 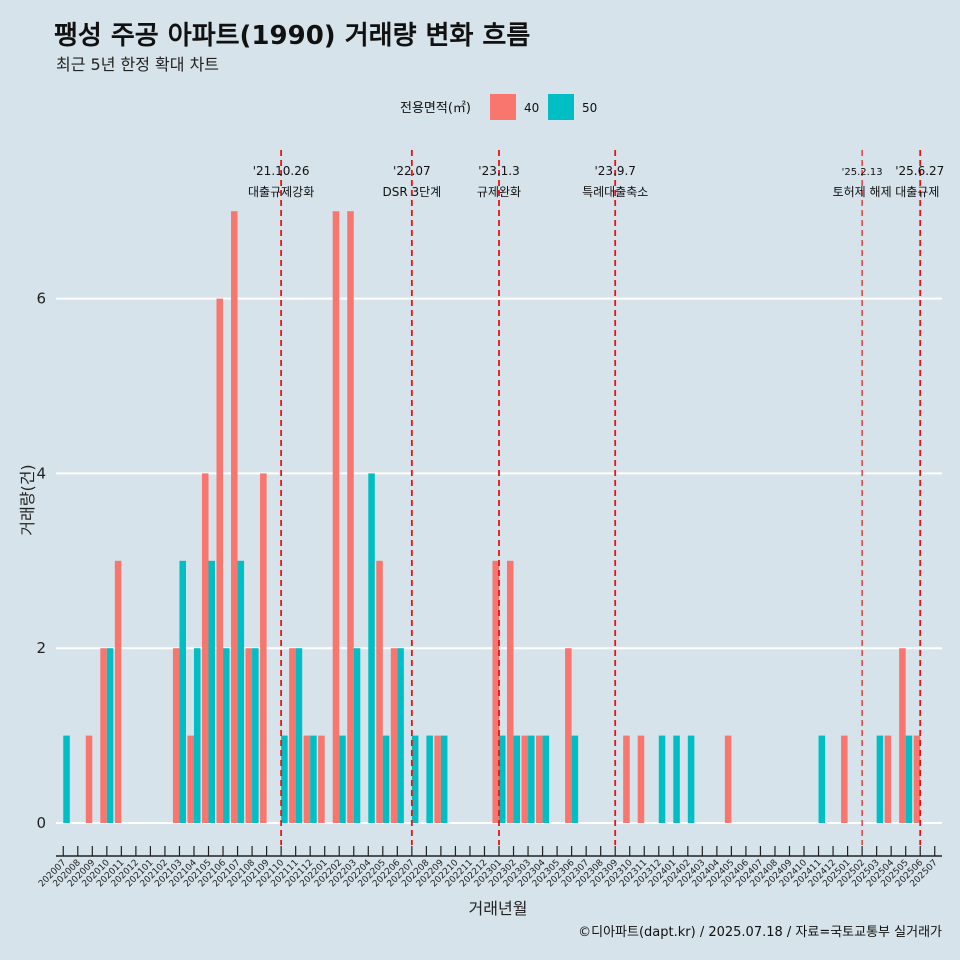 What do you see at coordinates (589, 108) in the screenshot?
I see `legend-label-50: 50` at bounding box center [589, 108].